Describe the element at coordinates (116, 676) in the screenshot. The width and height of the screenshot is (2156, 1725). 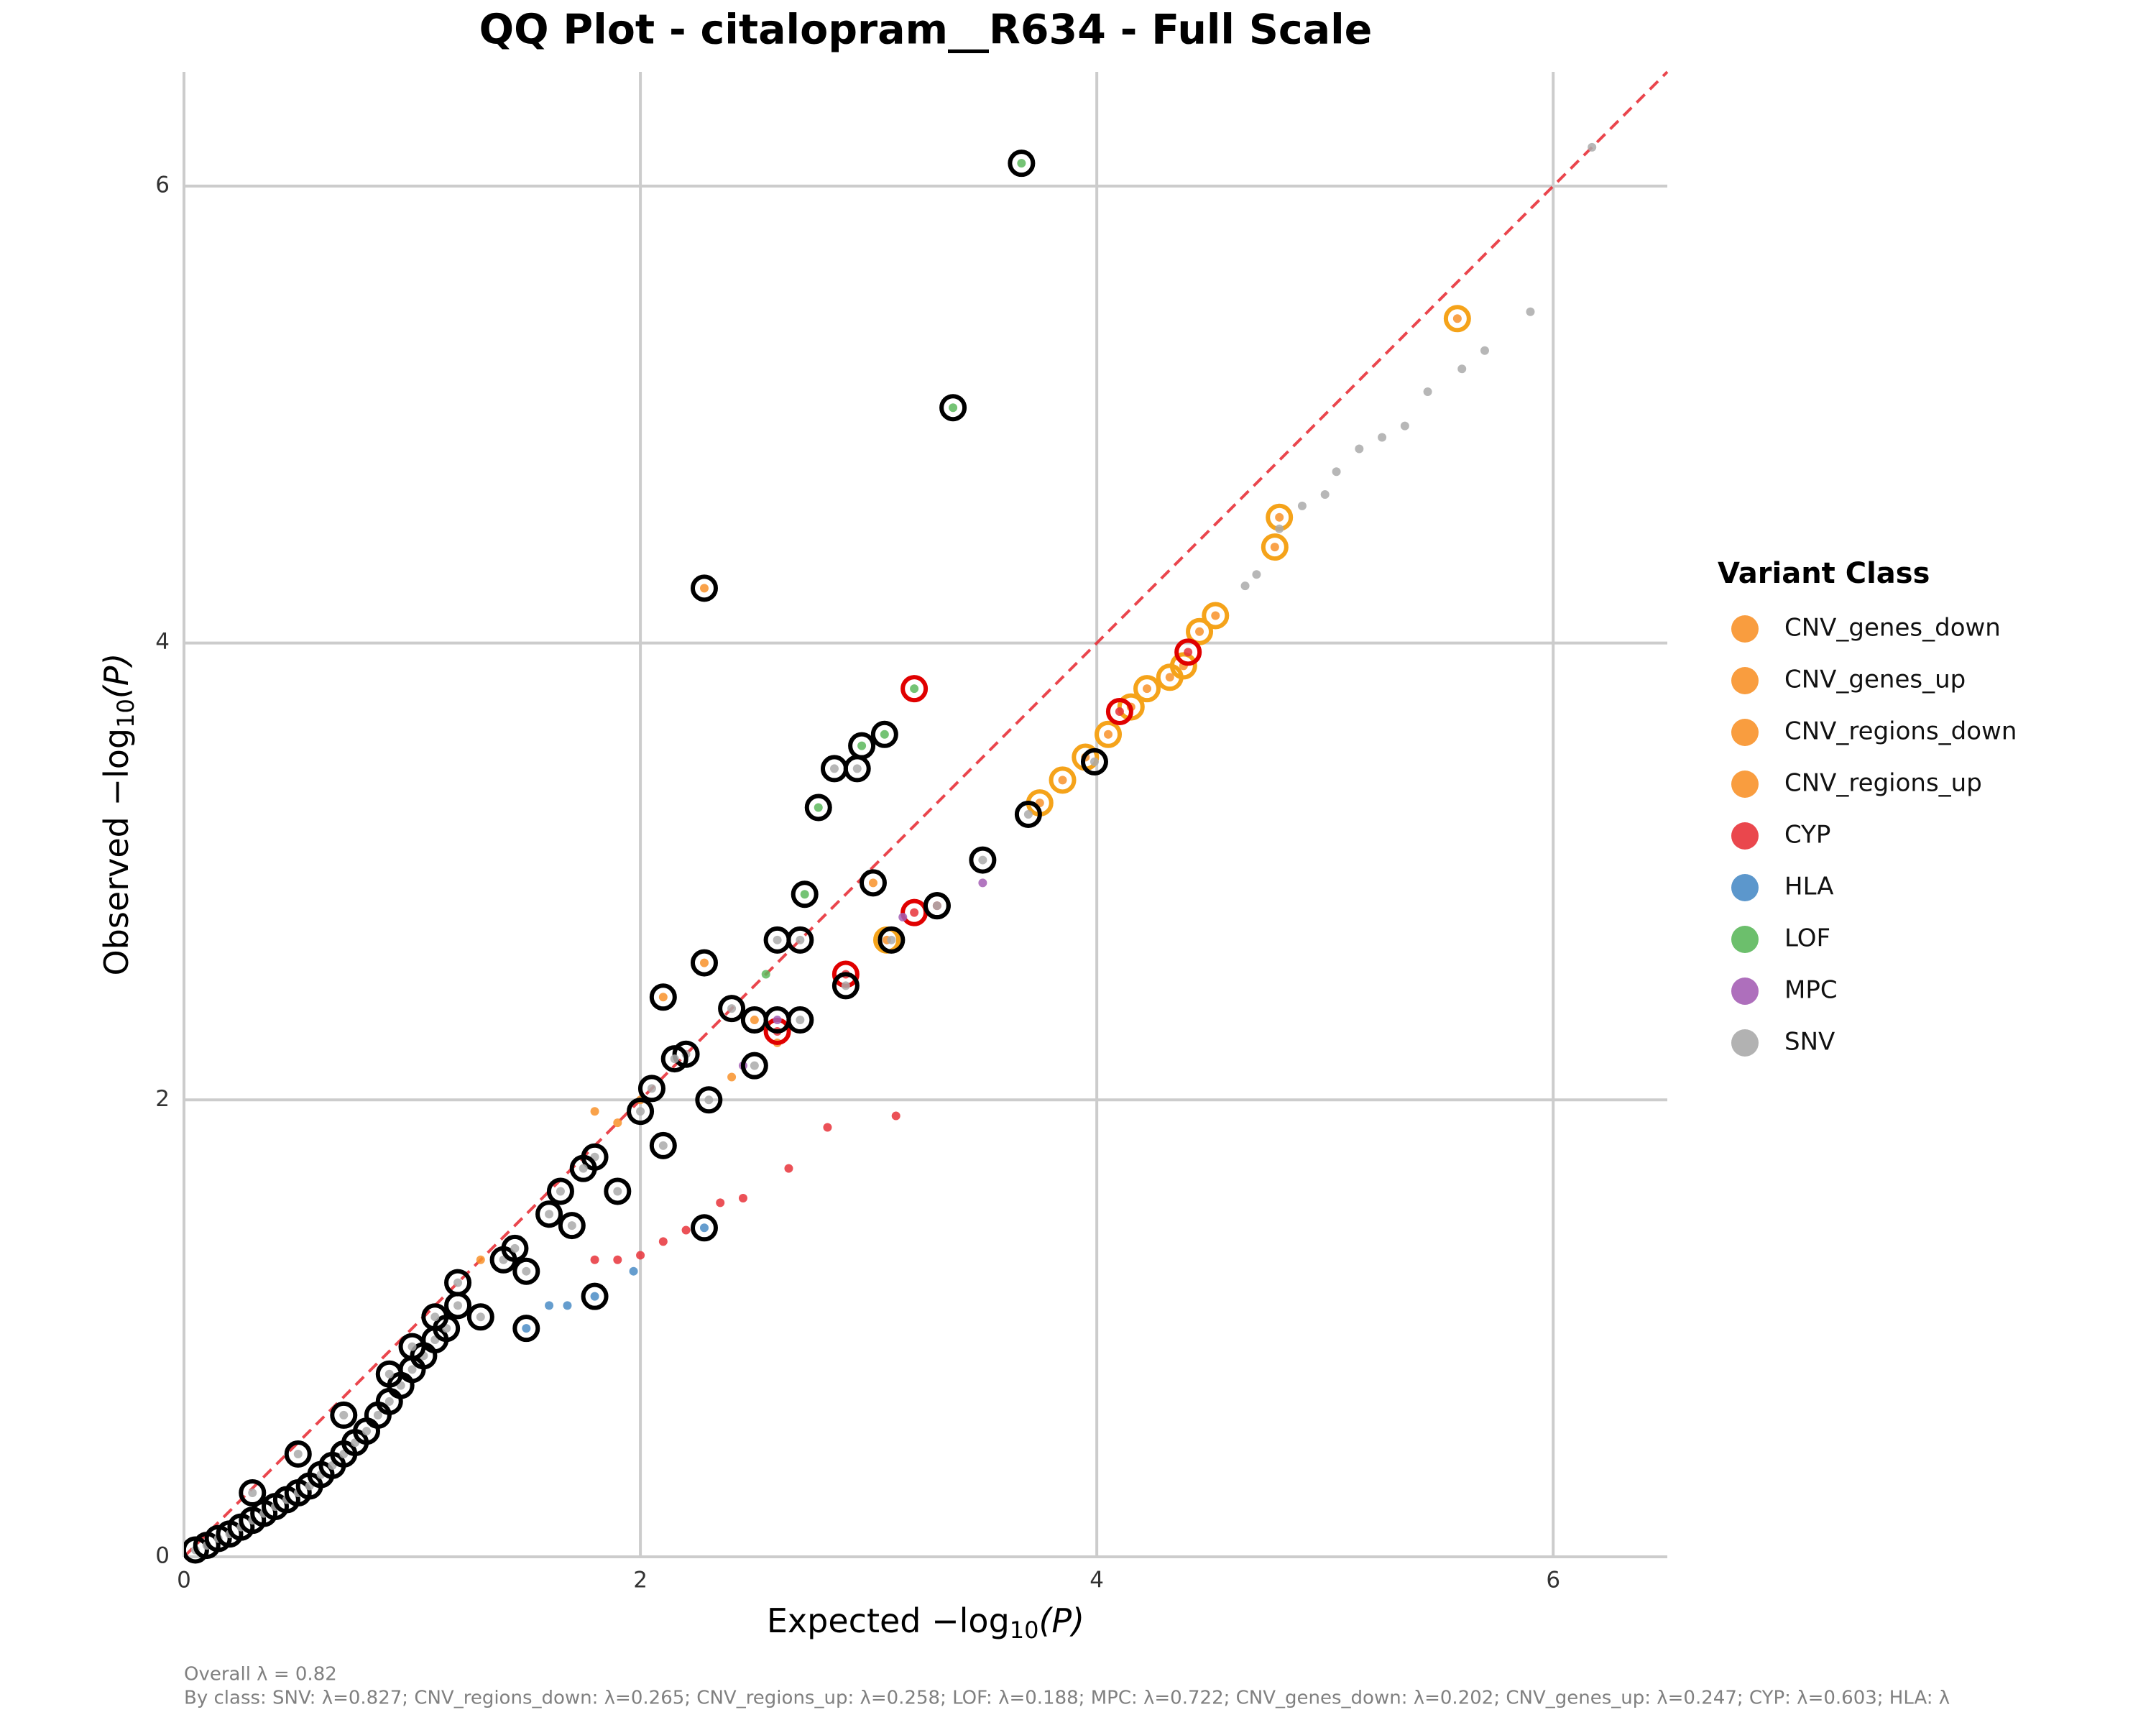
I see `label-part: (P)` at that location.